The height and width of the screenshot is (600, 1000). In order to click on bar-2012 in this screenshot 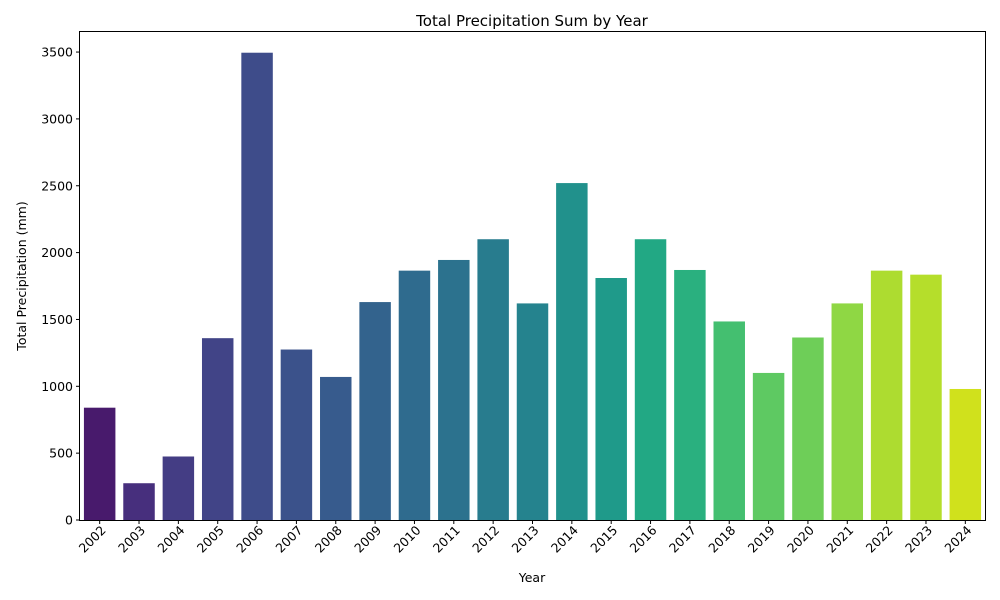, I will do `click(493, 380)`.